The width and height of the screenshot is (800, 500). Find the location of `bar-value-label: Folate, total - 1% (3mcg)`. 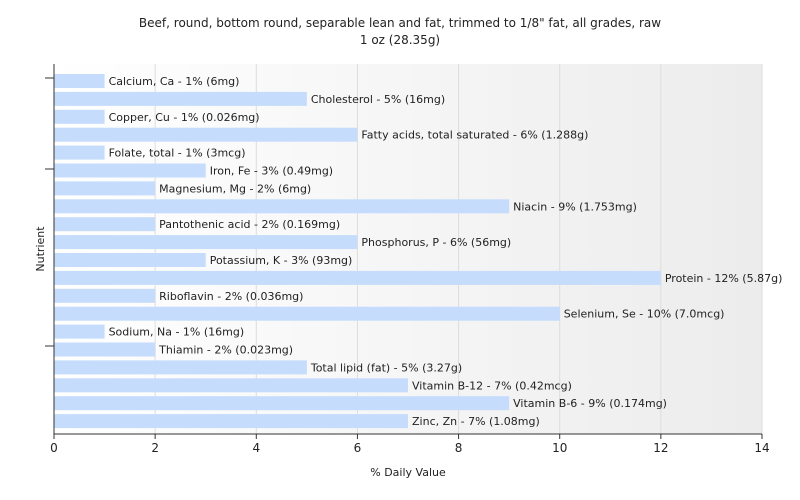

bar-value-label: Folate, total - 1% (3mcg) is located at coordinates (177, 153).